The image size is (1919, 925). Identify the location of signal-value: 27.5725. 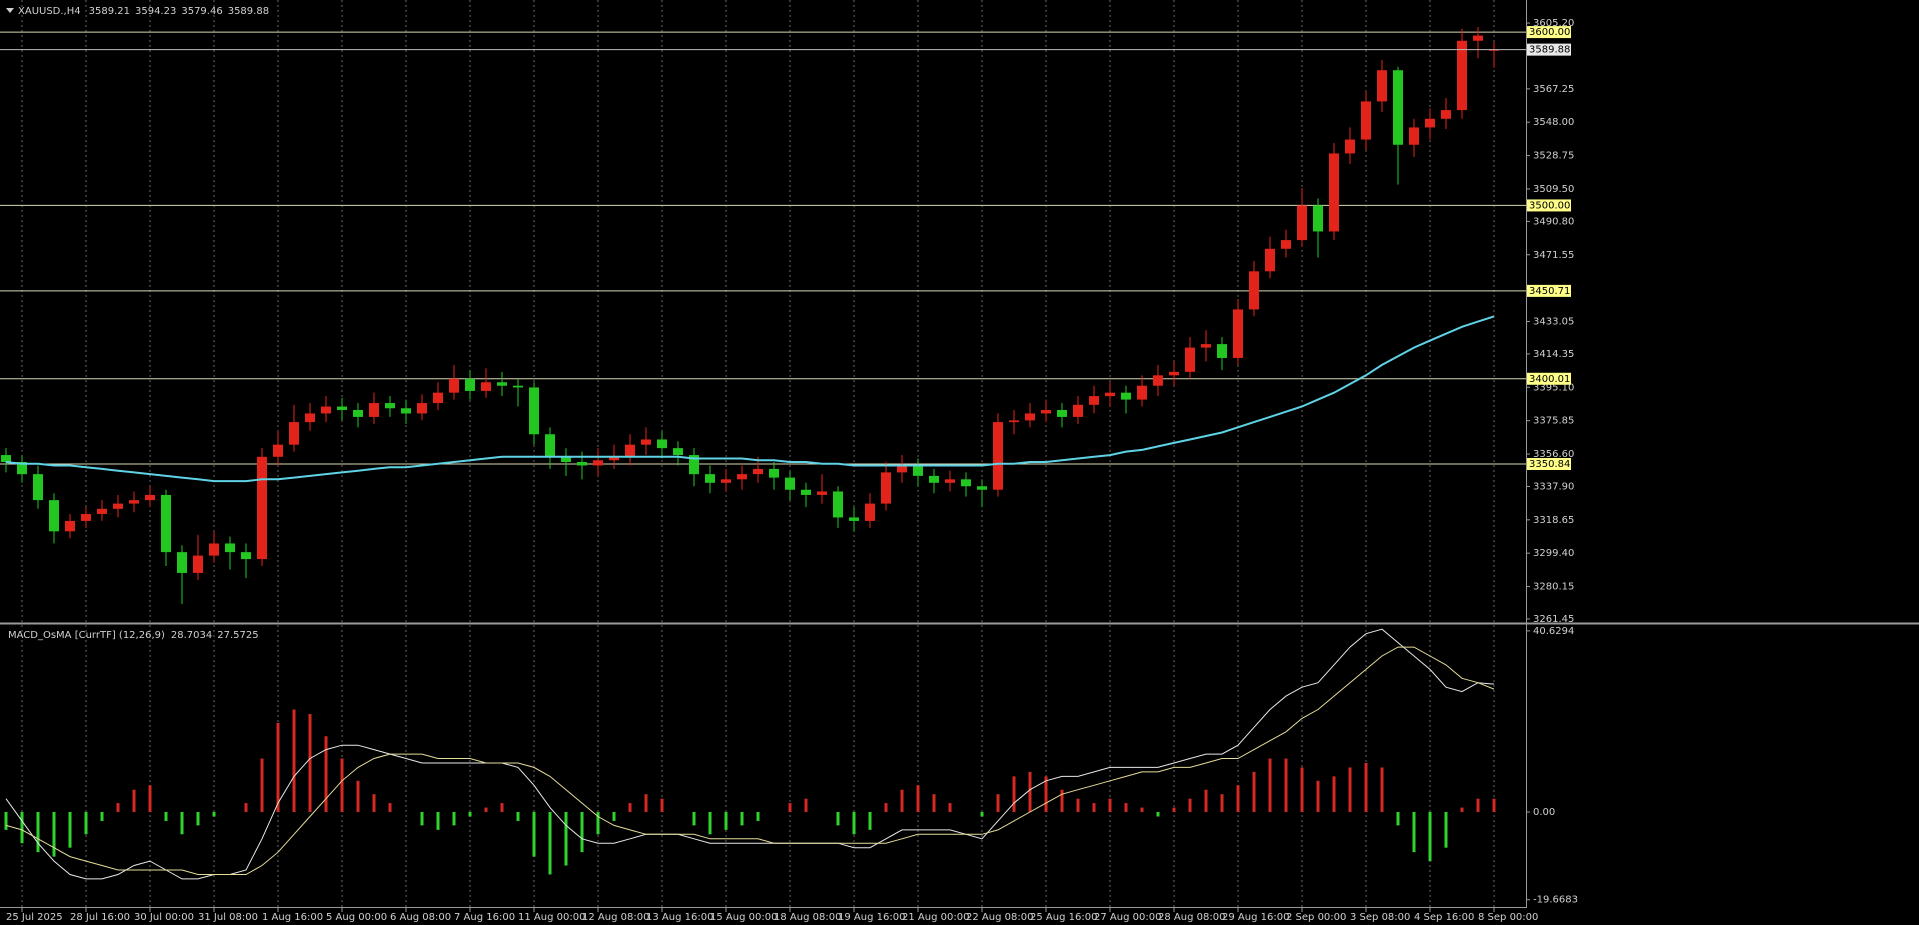
(237, 635).